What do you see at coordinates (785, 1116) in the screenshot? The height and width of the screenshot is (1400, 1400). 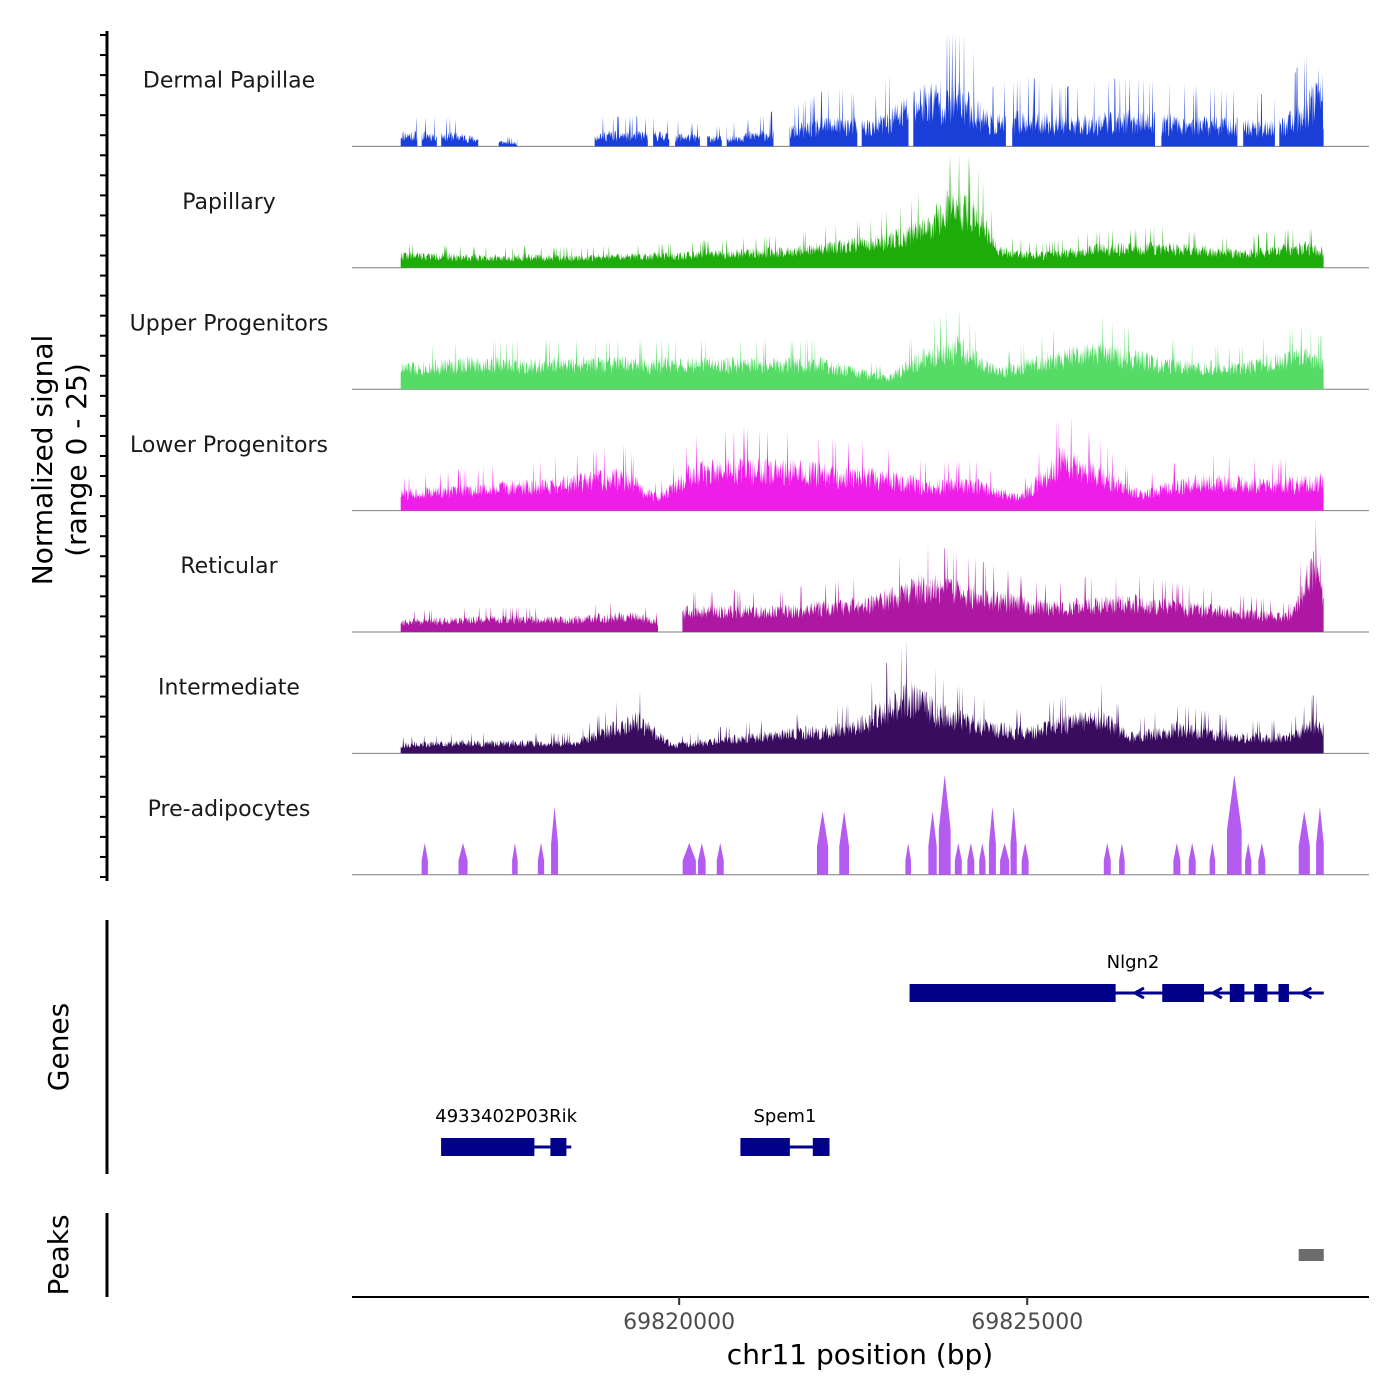 I see `gene-label: Spem1` at bounding box center [785, 1116].